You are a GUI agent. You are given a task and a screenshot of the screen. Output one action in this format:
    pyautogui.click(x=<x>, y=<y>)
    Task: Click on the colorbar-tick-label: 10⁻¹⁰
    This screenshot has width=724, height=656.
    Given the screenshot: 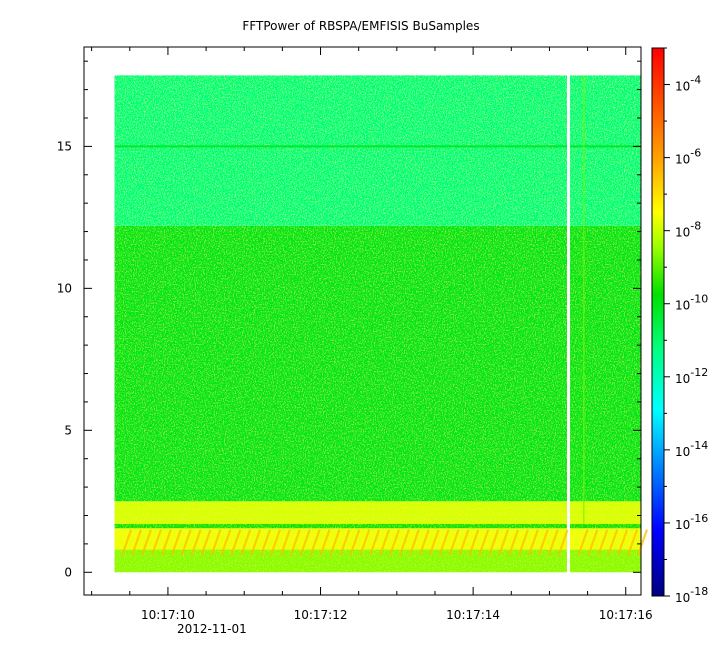 What is the action you would take?
    pyautogui.click(x=691, y=303)
    